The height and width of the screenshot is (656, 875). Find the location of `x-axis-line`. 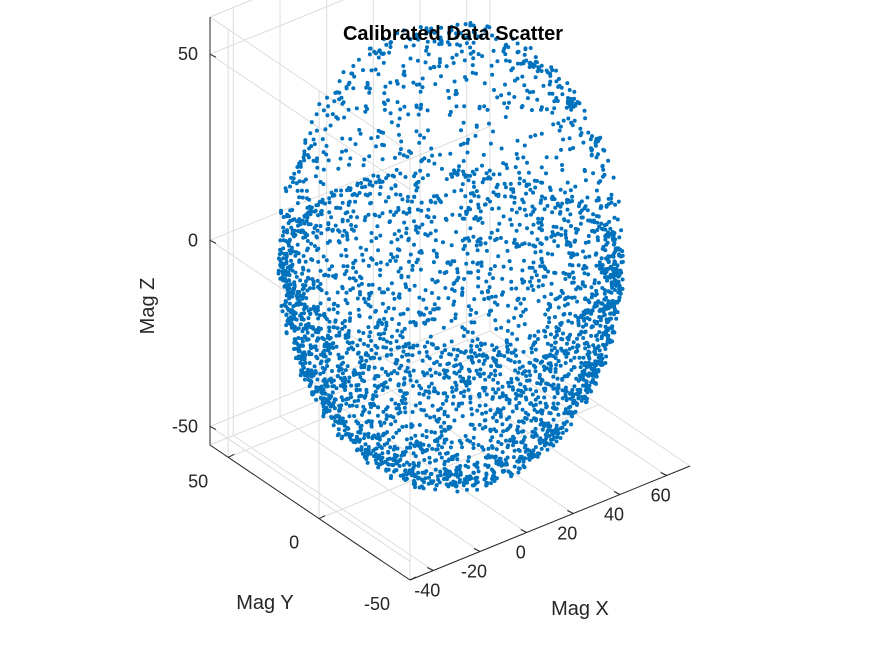

x-axis-line is located at coordinates (550, 523).